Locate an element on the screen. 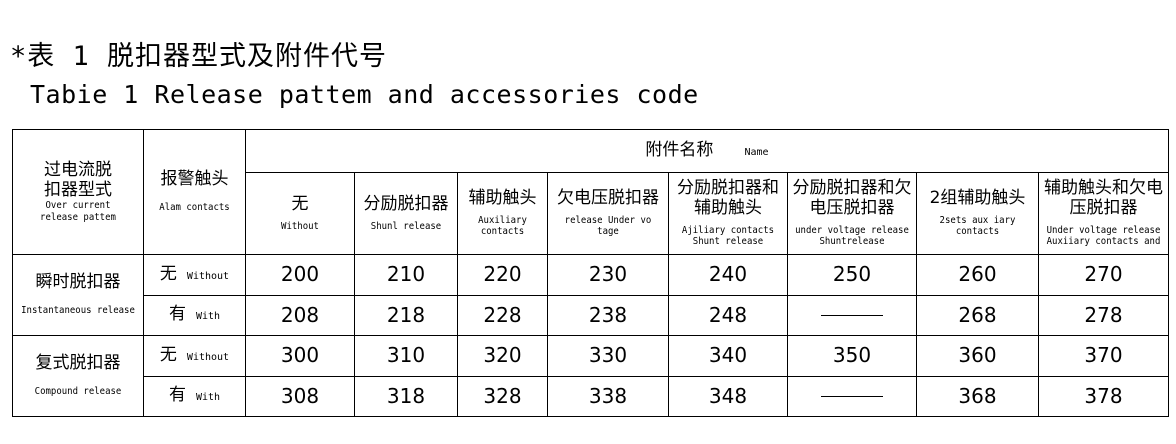 Image resolution: width=1176 pixels, height=444 pixels. header-accessory: 无 Without is located at coordinates (300, 213).